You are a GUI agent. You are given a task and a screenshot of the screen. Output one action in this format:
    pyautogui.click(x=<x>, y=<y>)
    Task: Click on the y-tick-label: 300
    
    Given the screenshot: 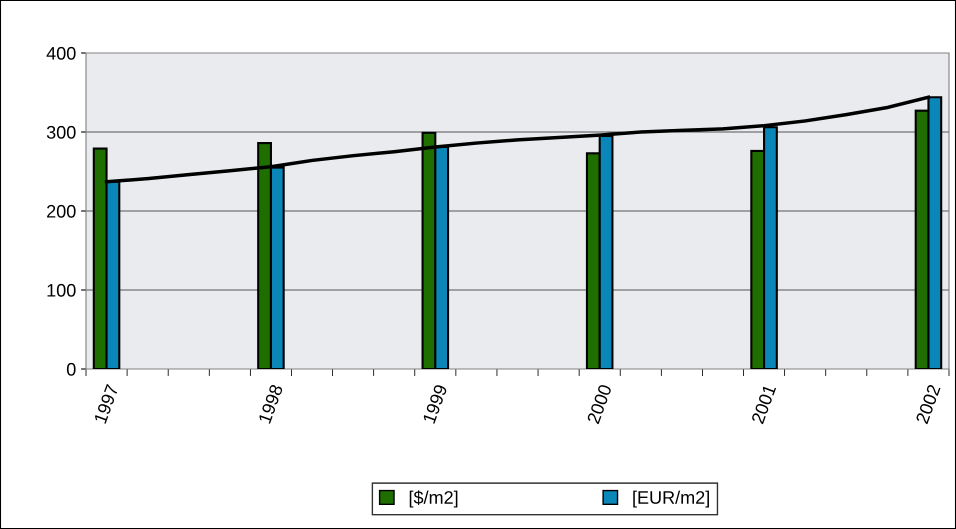 What is the action you would take?
    pyautogui.click(x=61, y=132)
    